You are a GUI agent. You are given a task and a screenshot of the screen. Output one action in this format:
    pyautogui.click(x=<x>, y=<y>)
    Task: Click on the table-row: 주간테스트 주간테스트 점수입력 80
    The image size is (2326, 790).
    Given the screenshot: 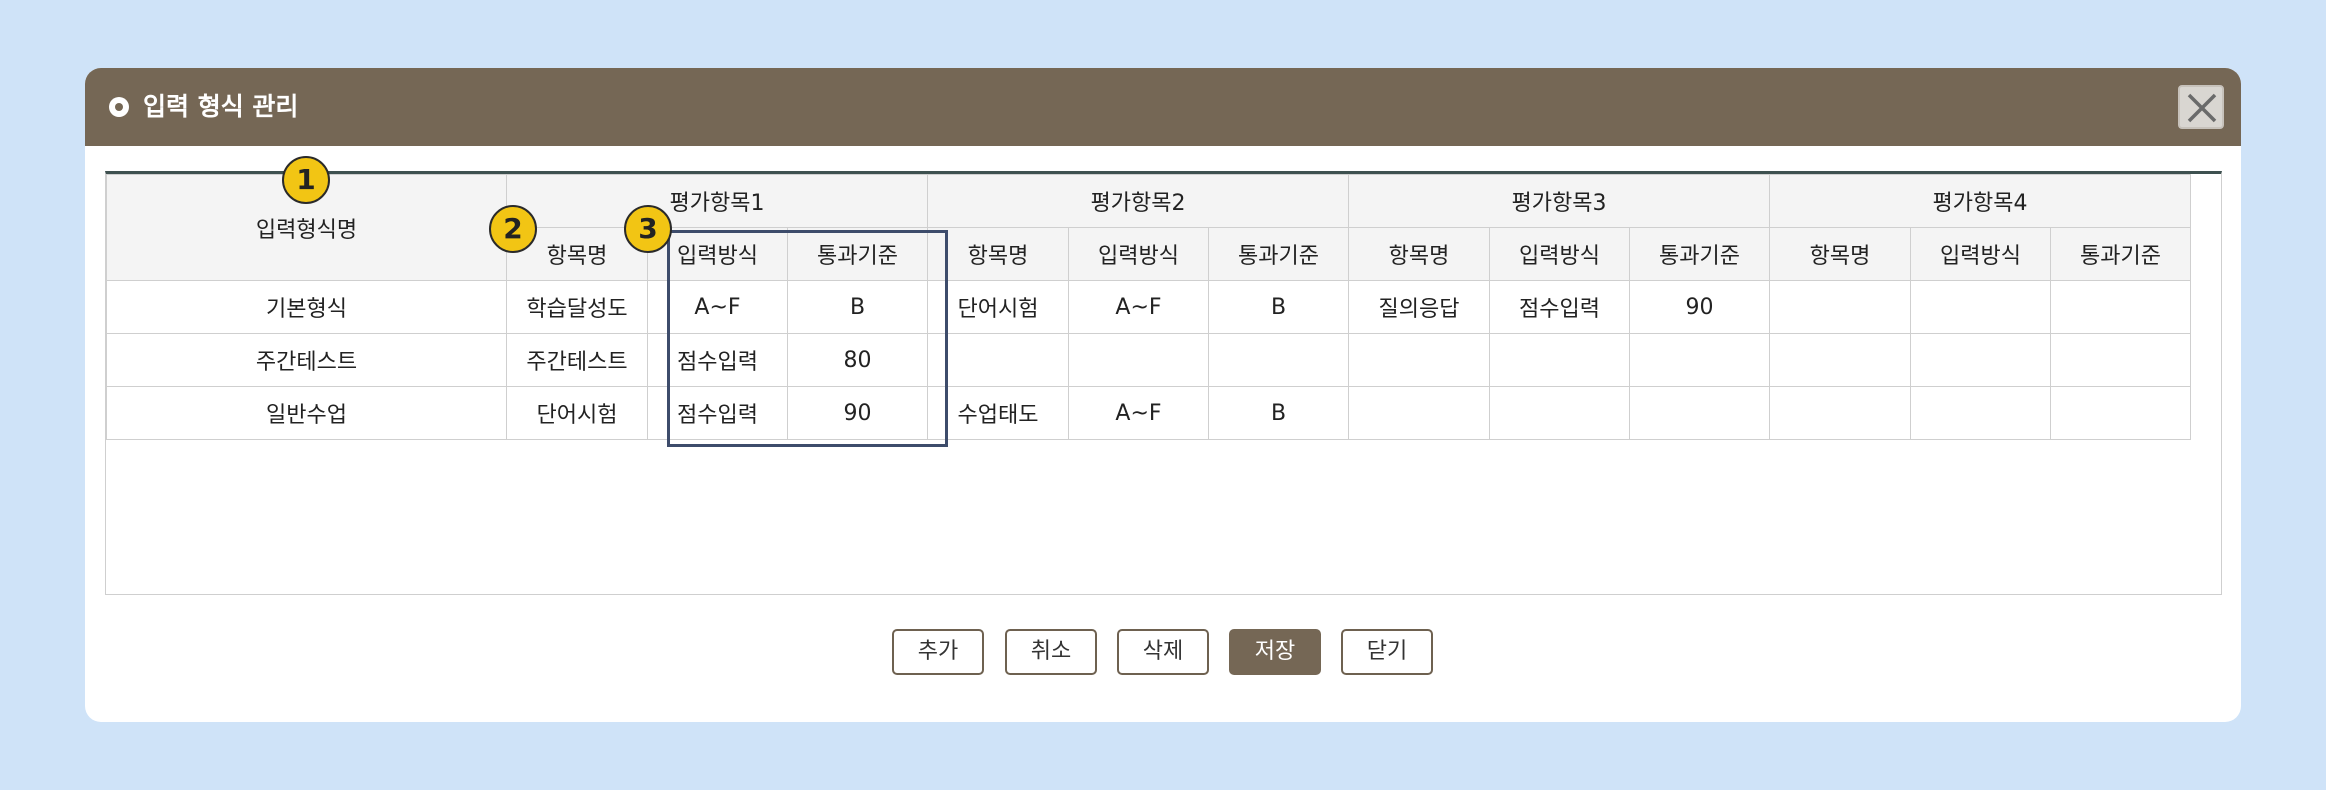 What is the action you would take?
    pyautogui.click(x=1148, y=360)
    